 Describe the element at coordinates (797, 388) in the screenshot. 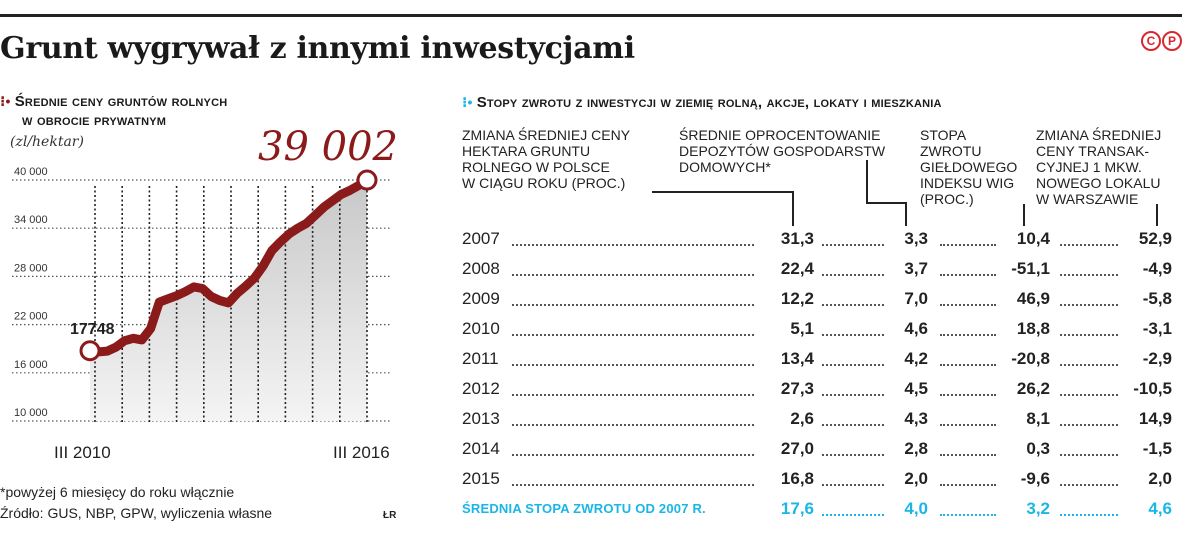

I see `table-cell: 27,3` at that location.